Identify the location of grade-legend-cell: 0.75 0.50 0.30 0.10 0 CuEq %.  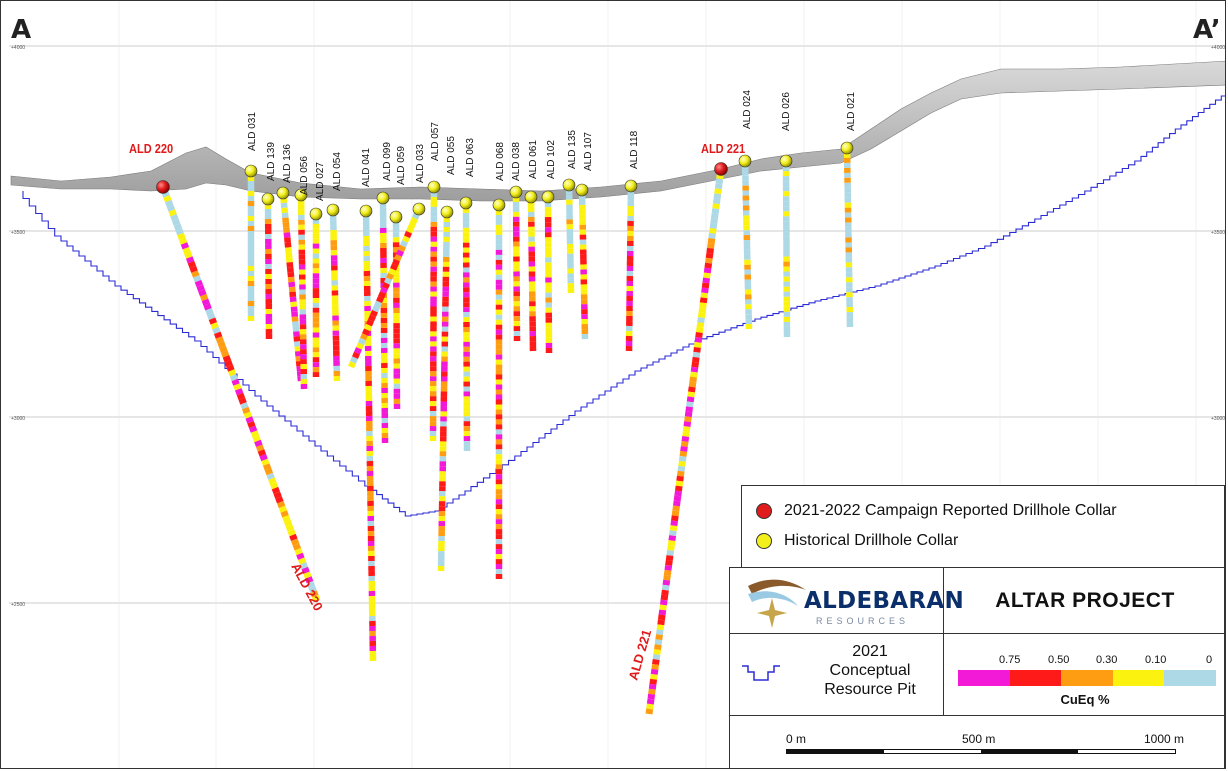
(1084, 675).